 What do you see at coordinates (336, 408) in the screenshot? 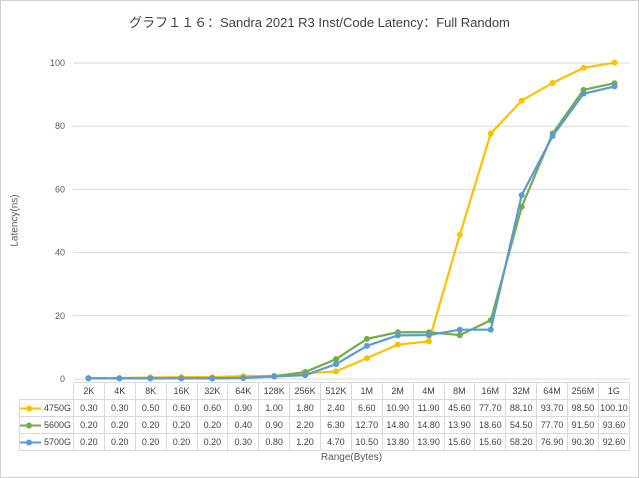
I see `value-cell: 2.40` at bounding box center [336, 408].